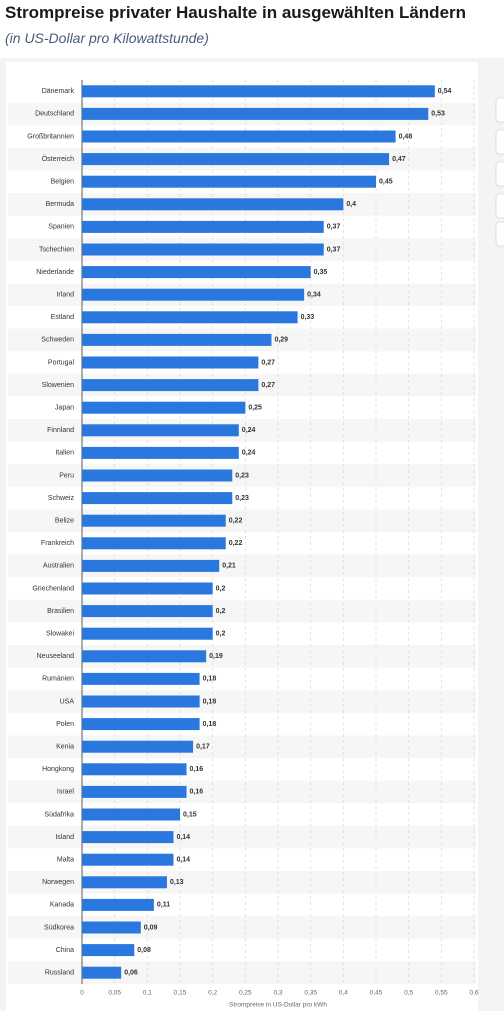  What do you see at coordinates (62, 182) in the screenshot?
I see `y-tick-label: Belgien` at bounding box center [62, 182].